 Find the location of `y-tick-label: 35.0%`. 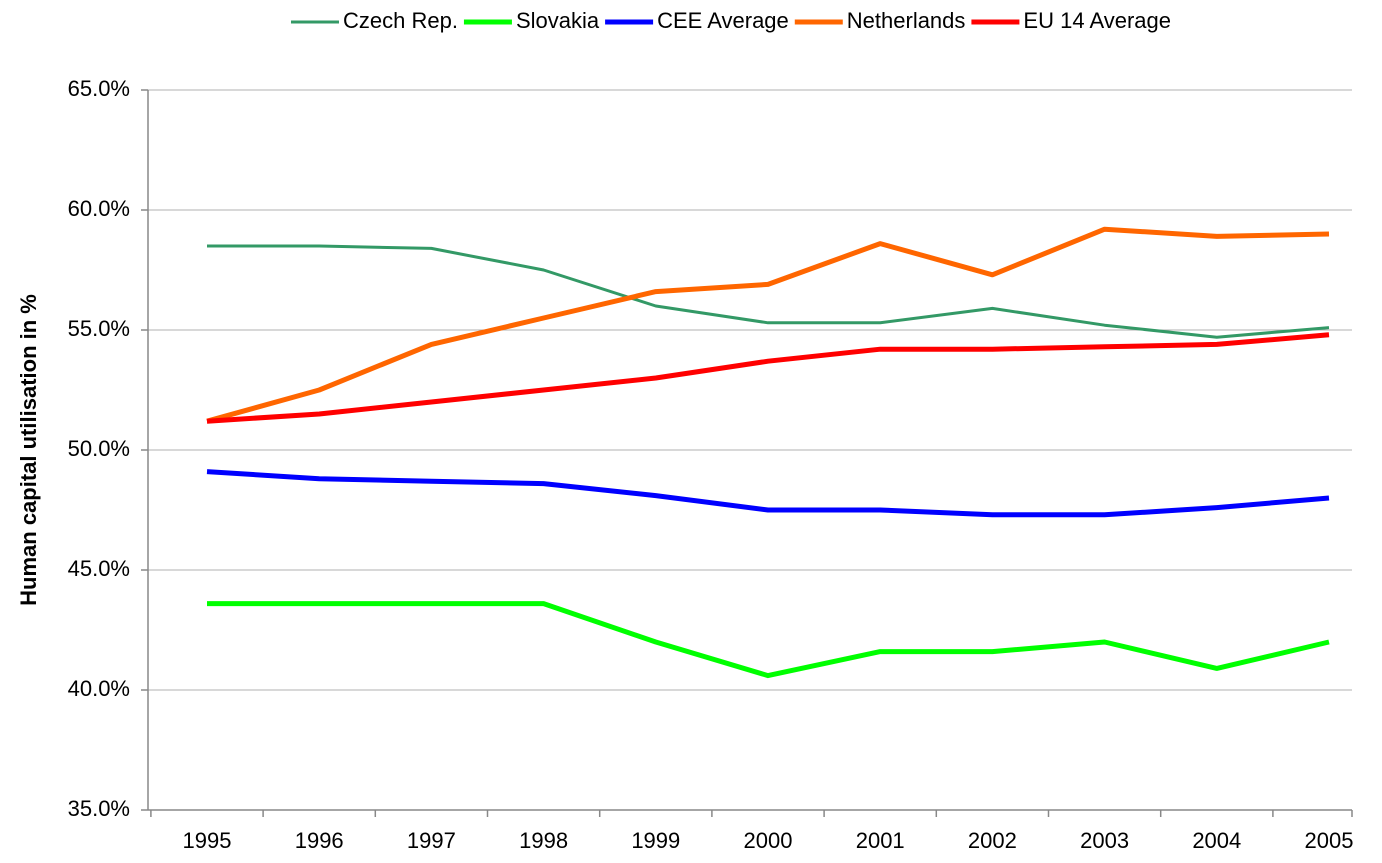

y-tick-label: 35.0% is located at coordinates (99, 808).